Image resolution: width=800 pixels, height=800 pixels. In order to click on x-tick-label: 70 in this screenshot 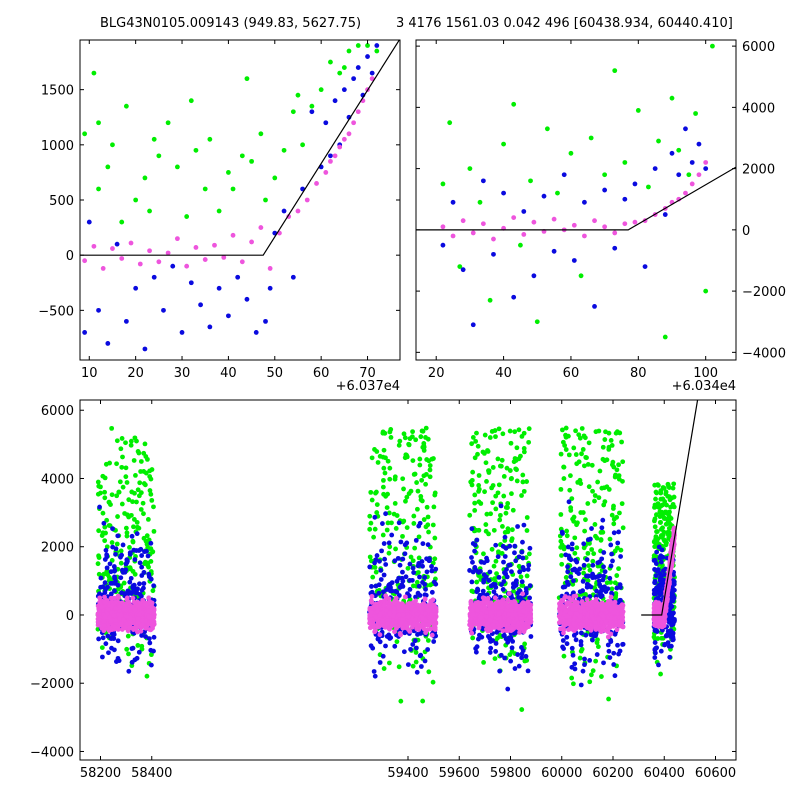, I will do `click(367, 373)`.